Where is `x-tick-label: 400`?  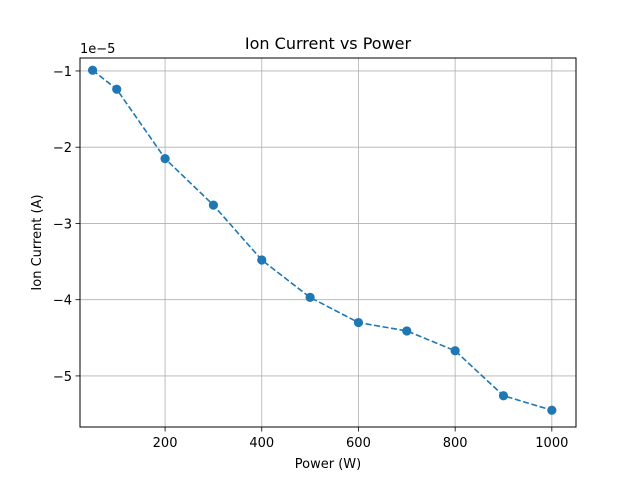 x-tick-label: 400 is located at coordinates (261, 443).